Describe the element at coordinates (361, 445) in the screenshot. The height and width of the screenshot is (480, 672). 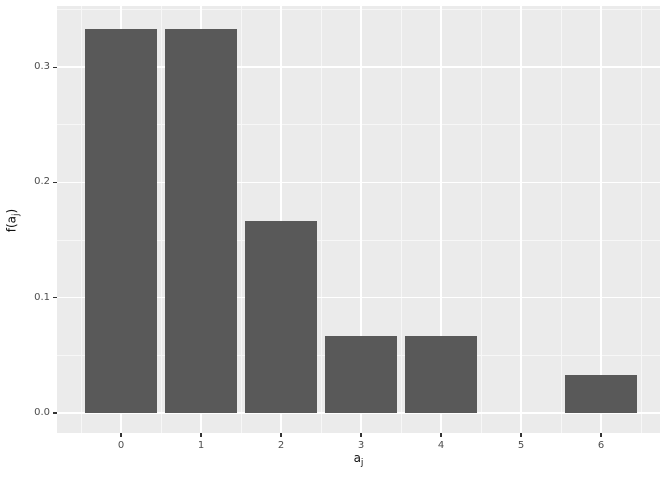
I see `x-tick-label: 3` at that location.